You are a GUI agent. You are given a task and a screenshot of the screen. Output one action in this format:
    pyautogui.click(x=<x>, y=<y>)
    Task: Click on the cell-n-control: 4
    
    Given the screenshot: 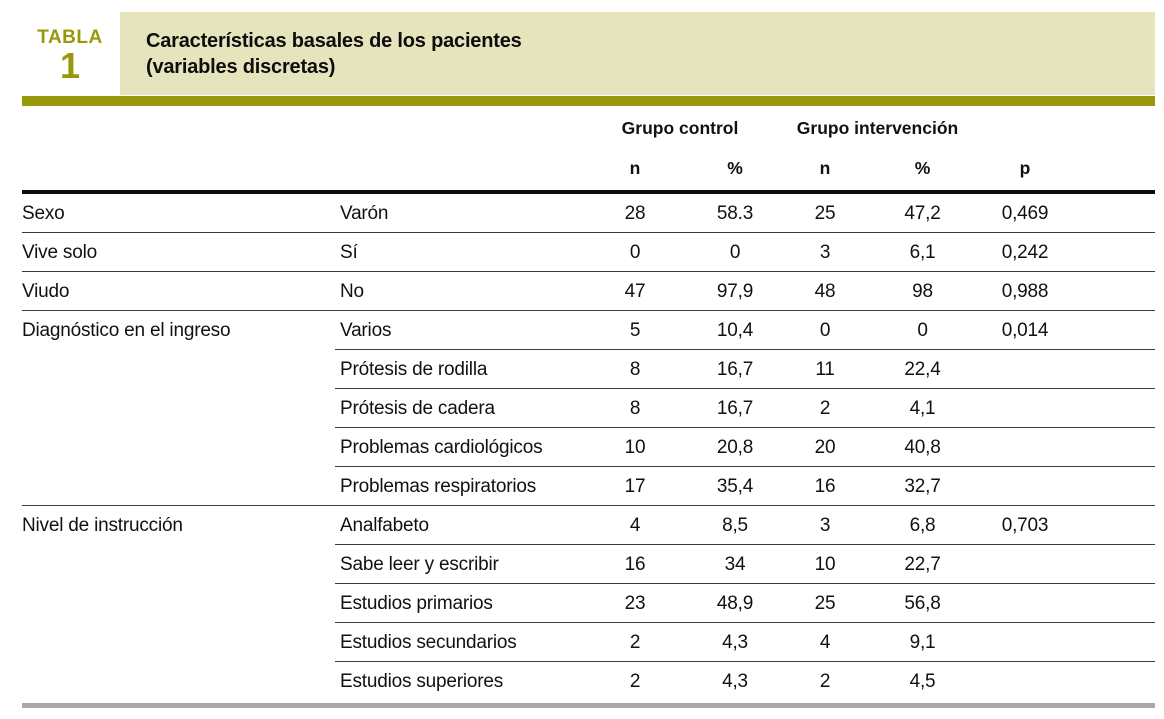 What is the action you would take?
    pyautogui.click(x=635, y=525)
    